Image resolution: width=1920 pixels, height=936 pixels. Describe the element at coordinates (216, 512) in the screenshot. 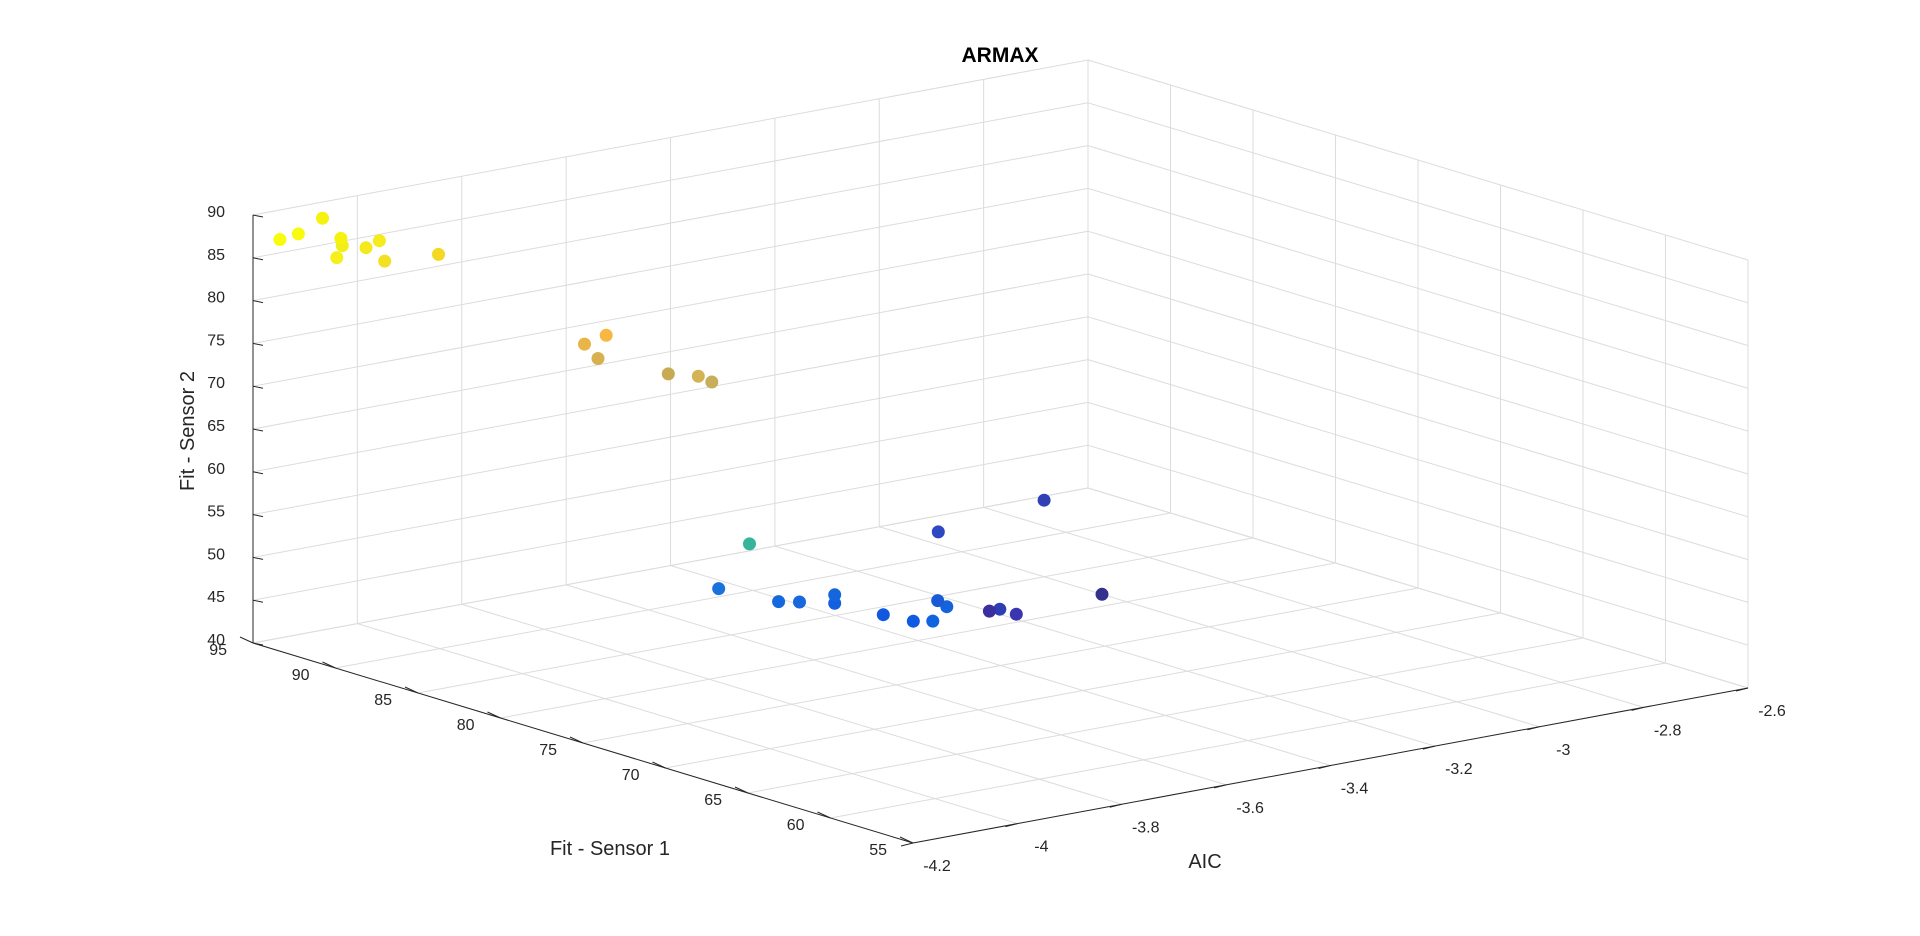

I see `z-tick-label: 55` at that location.